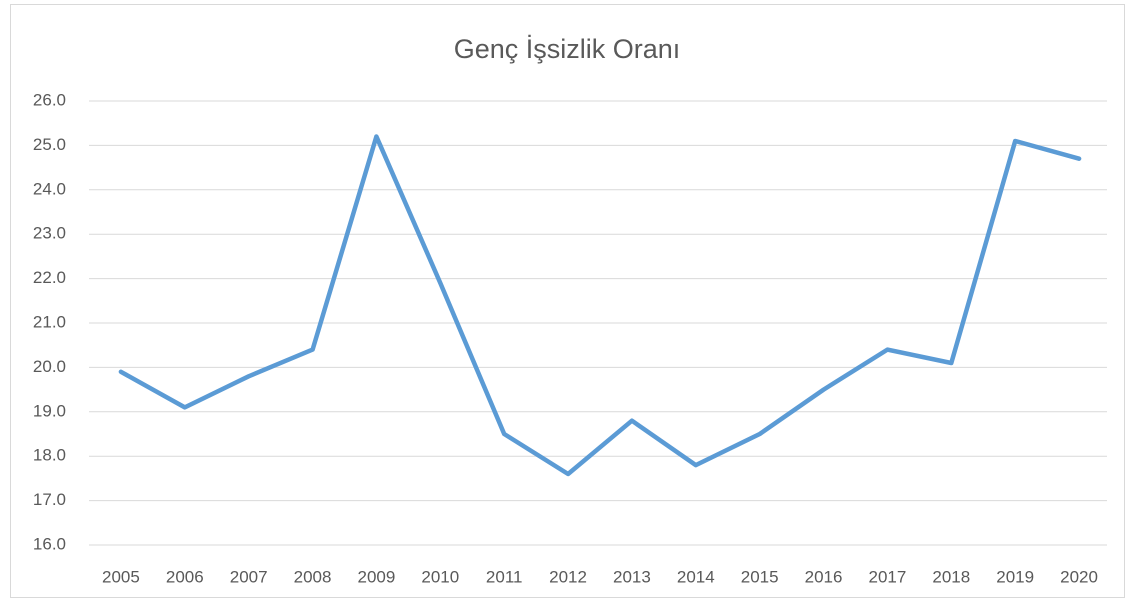 This screenshot has width=1135, height=606. I want to click on chart-title: Genç İşsizlik Oranı, so click(567, 48).